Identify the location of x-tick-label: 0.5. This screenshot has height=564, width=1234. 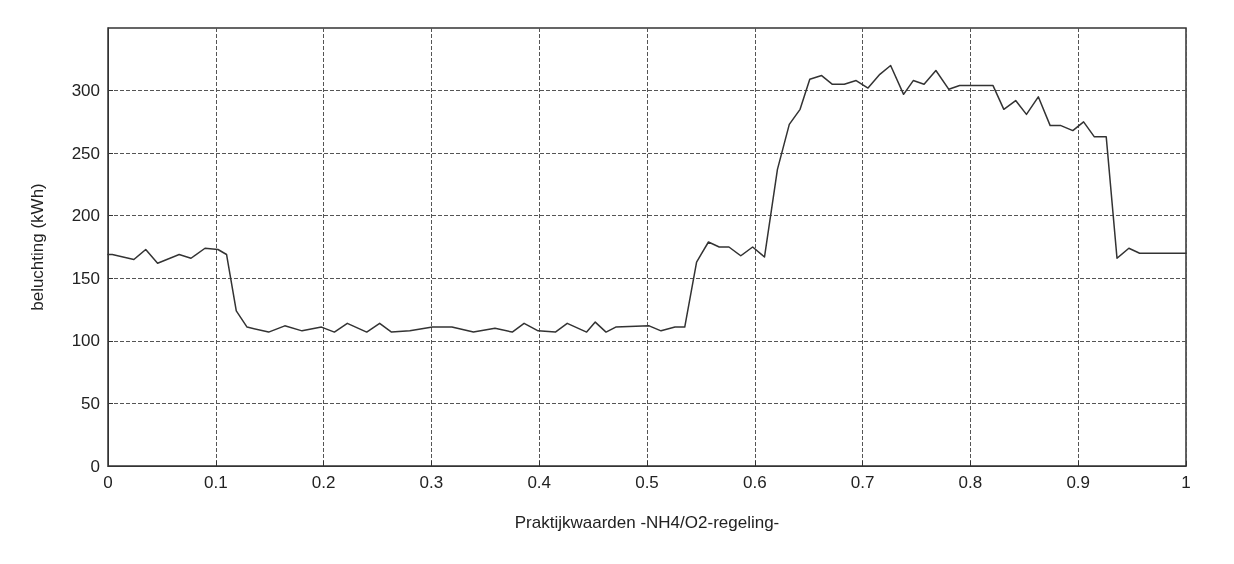
(647, 482).